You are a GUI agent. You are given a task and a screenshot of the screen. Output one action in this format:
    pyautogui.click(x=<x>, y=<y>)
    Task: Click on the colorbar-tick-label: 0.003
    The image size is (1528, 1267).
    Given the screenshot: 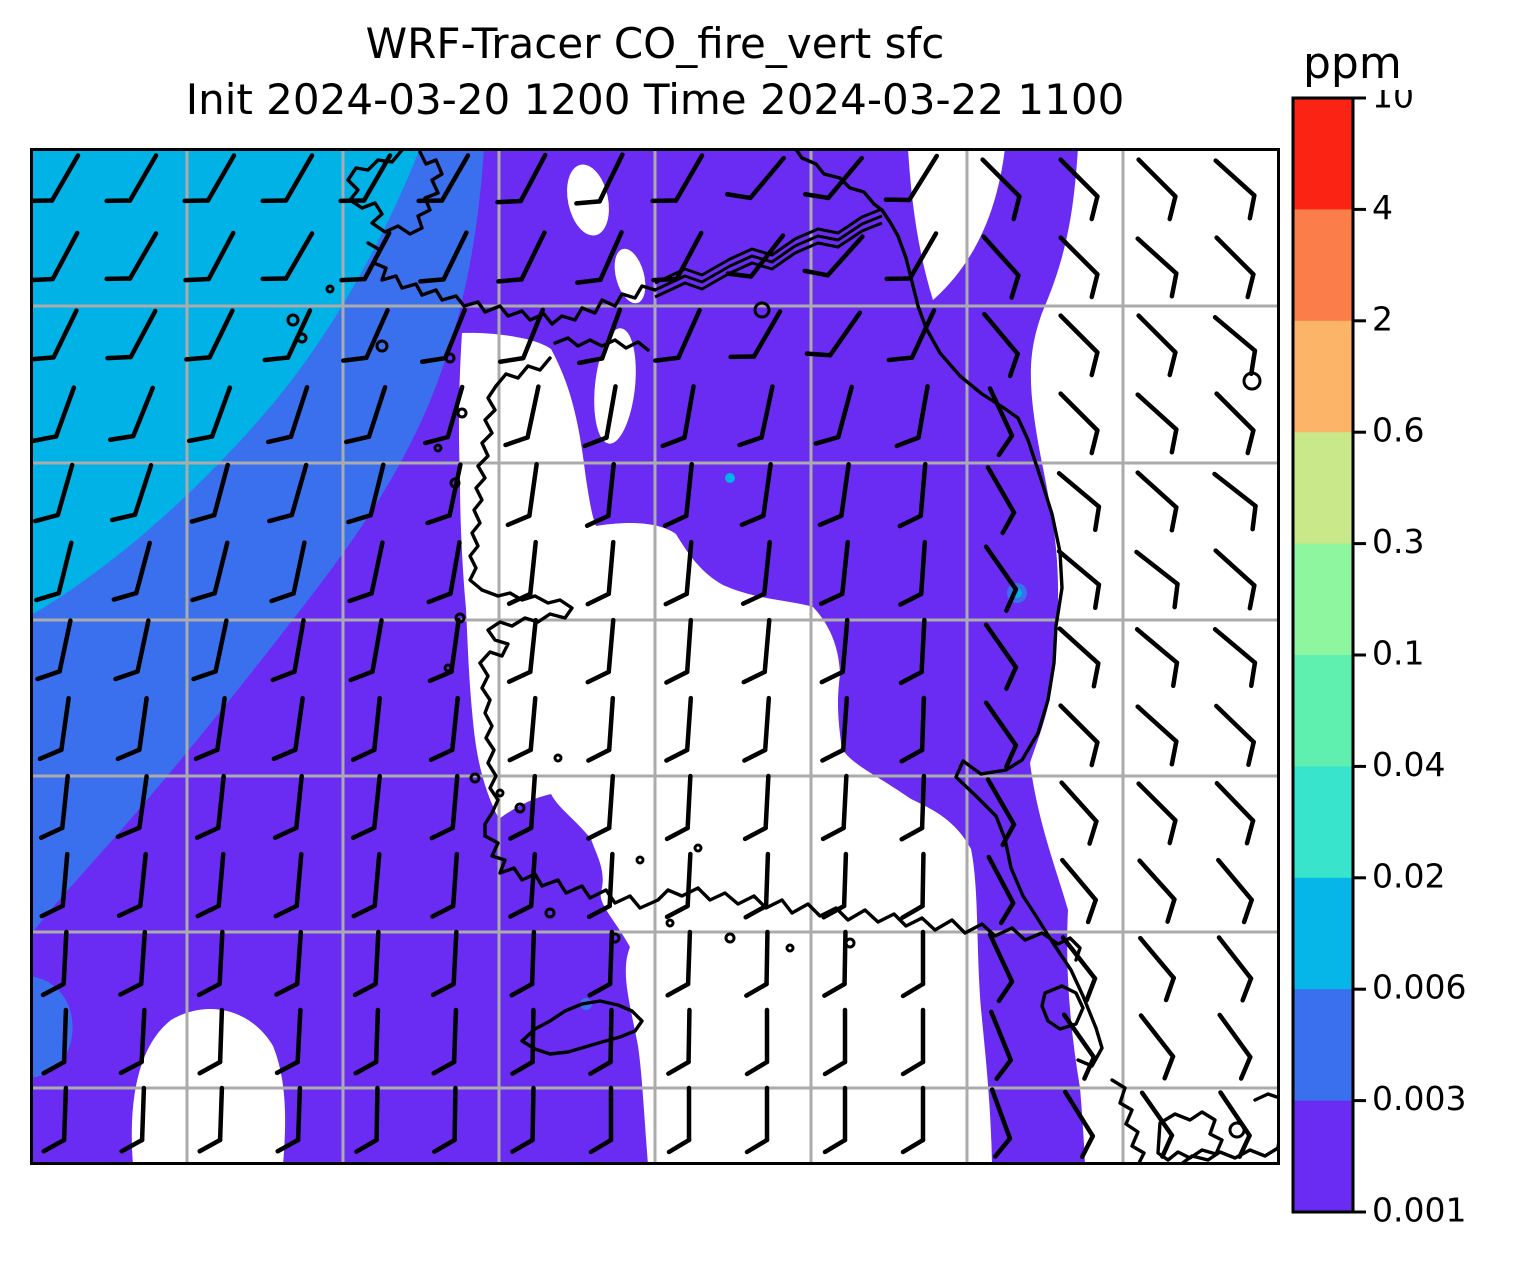 What is the action you would take?
    pyautogui.click(x=1419, y=1098)
    